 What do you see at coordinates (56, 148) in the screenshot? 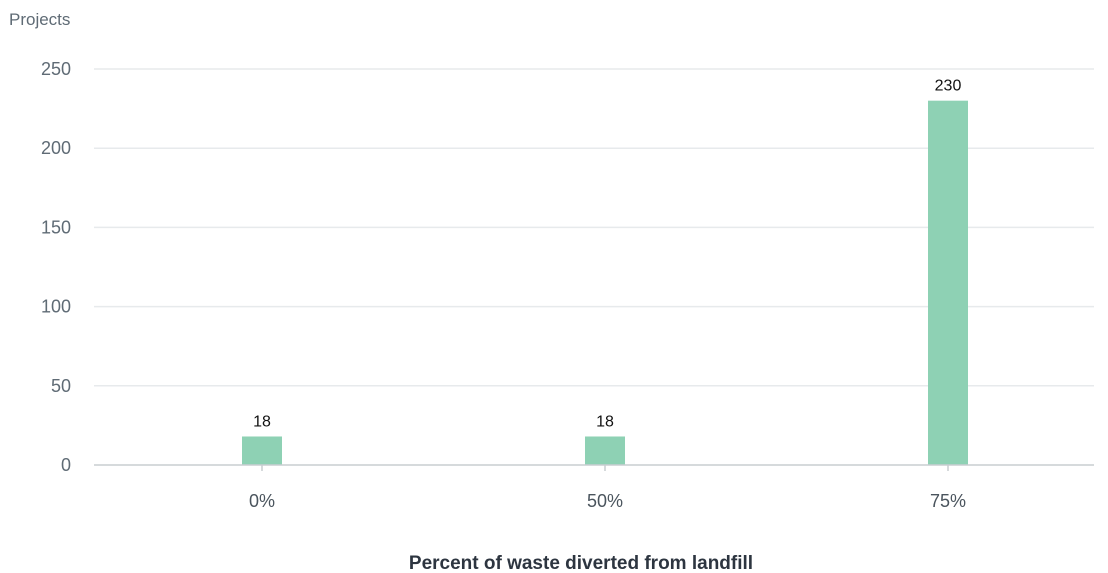
I see `y-tick-label: 200` at bounding box center [56, 148].